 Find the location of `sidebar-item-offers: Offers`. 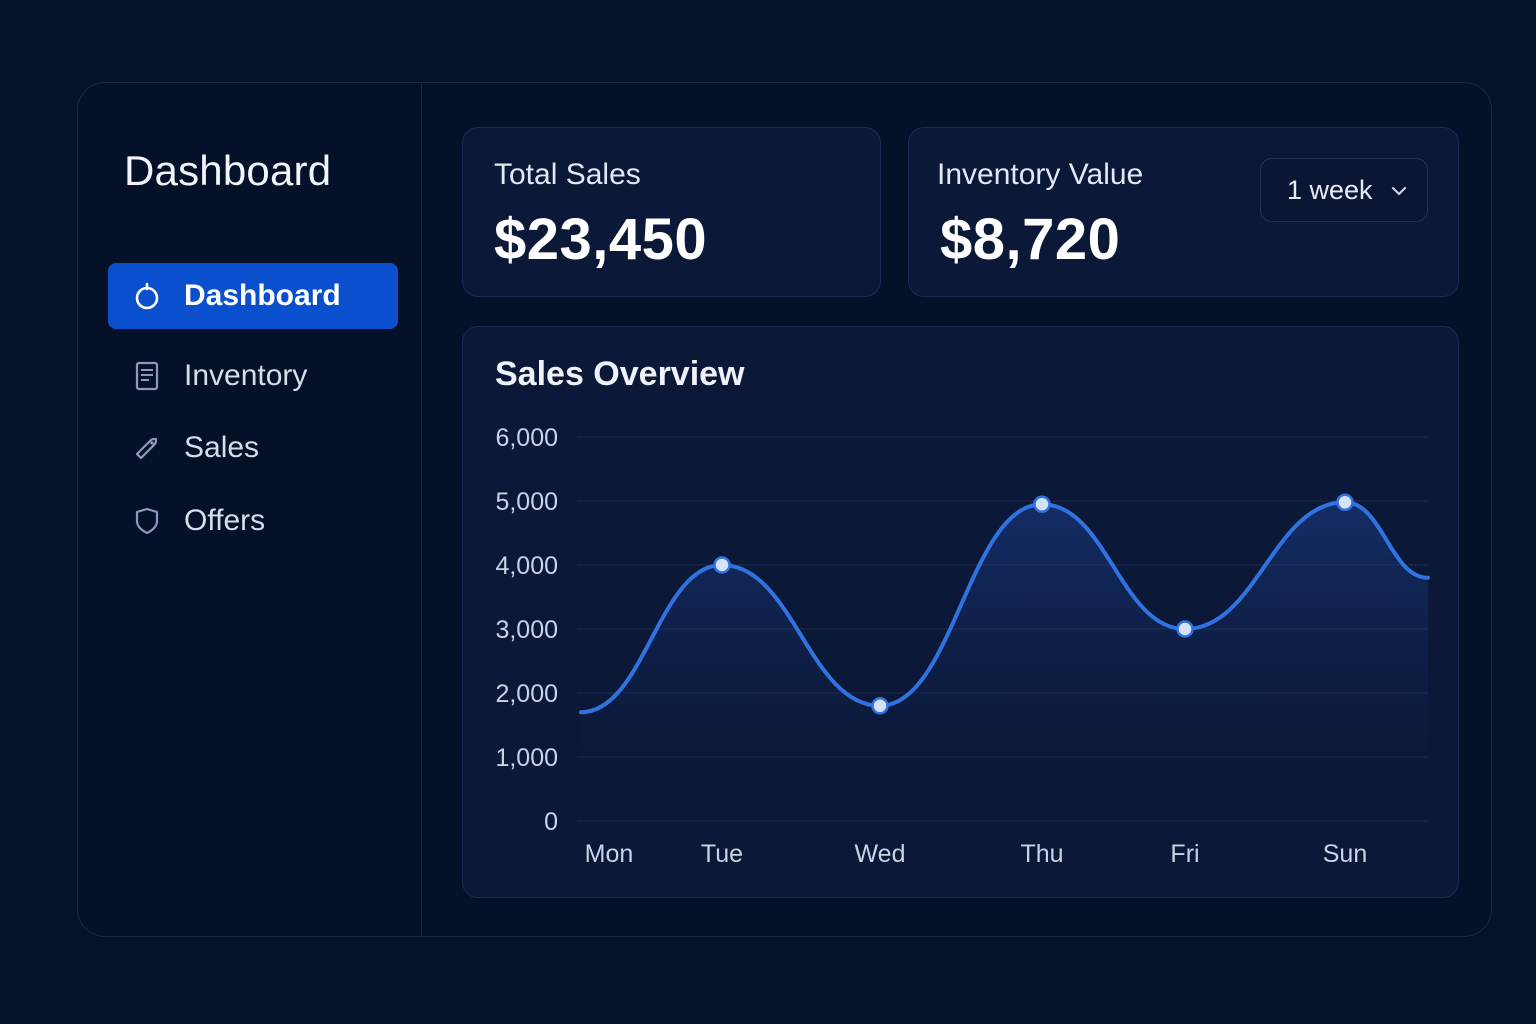

sidebar-item-offers: Offers is located at coordinates (253, 521).